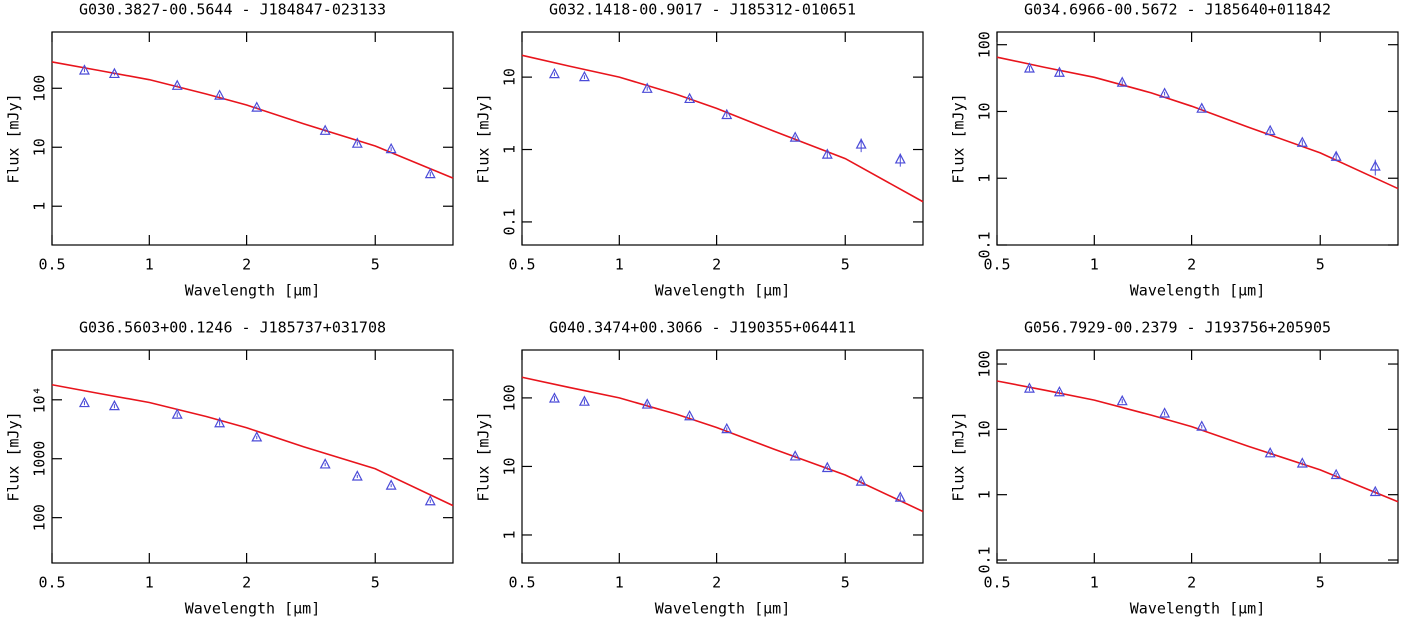 This screenshot has width=1405, height=630. What do you see at coordinates (40, 399) in the screenshot?
I see `y-tick-label: 10⁴` at bounding box center [40, 399].